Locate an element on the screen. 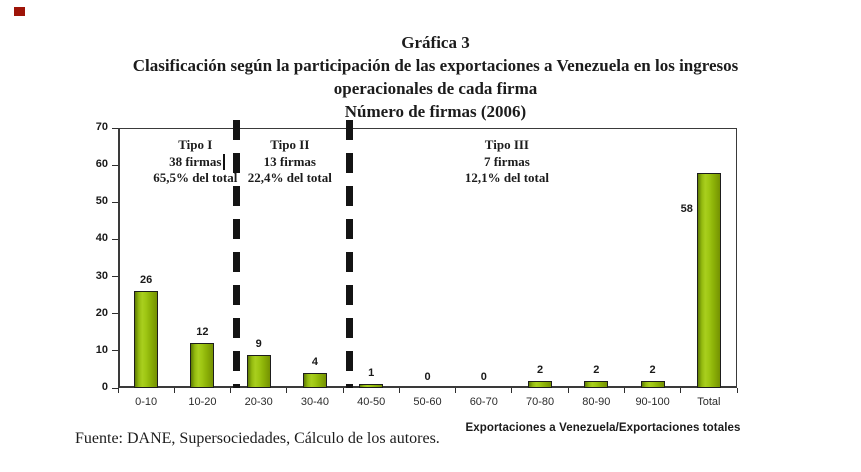 Image resolution: width=861 pixels, height=472 pixels. y-tick-label: 70 is located at coordinates (101, 127).